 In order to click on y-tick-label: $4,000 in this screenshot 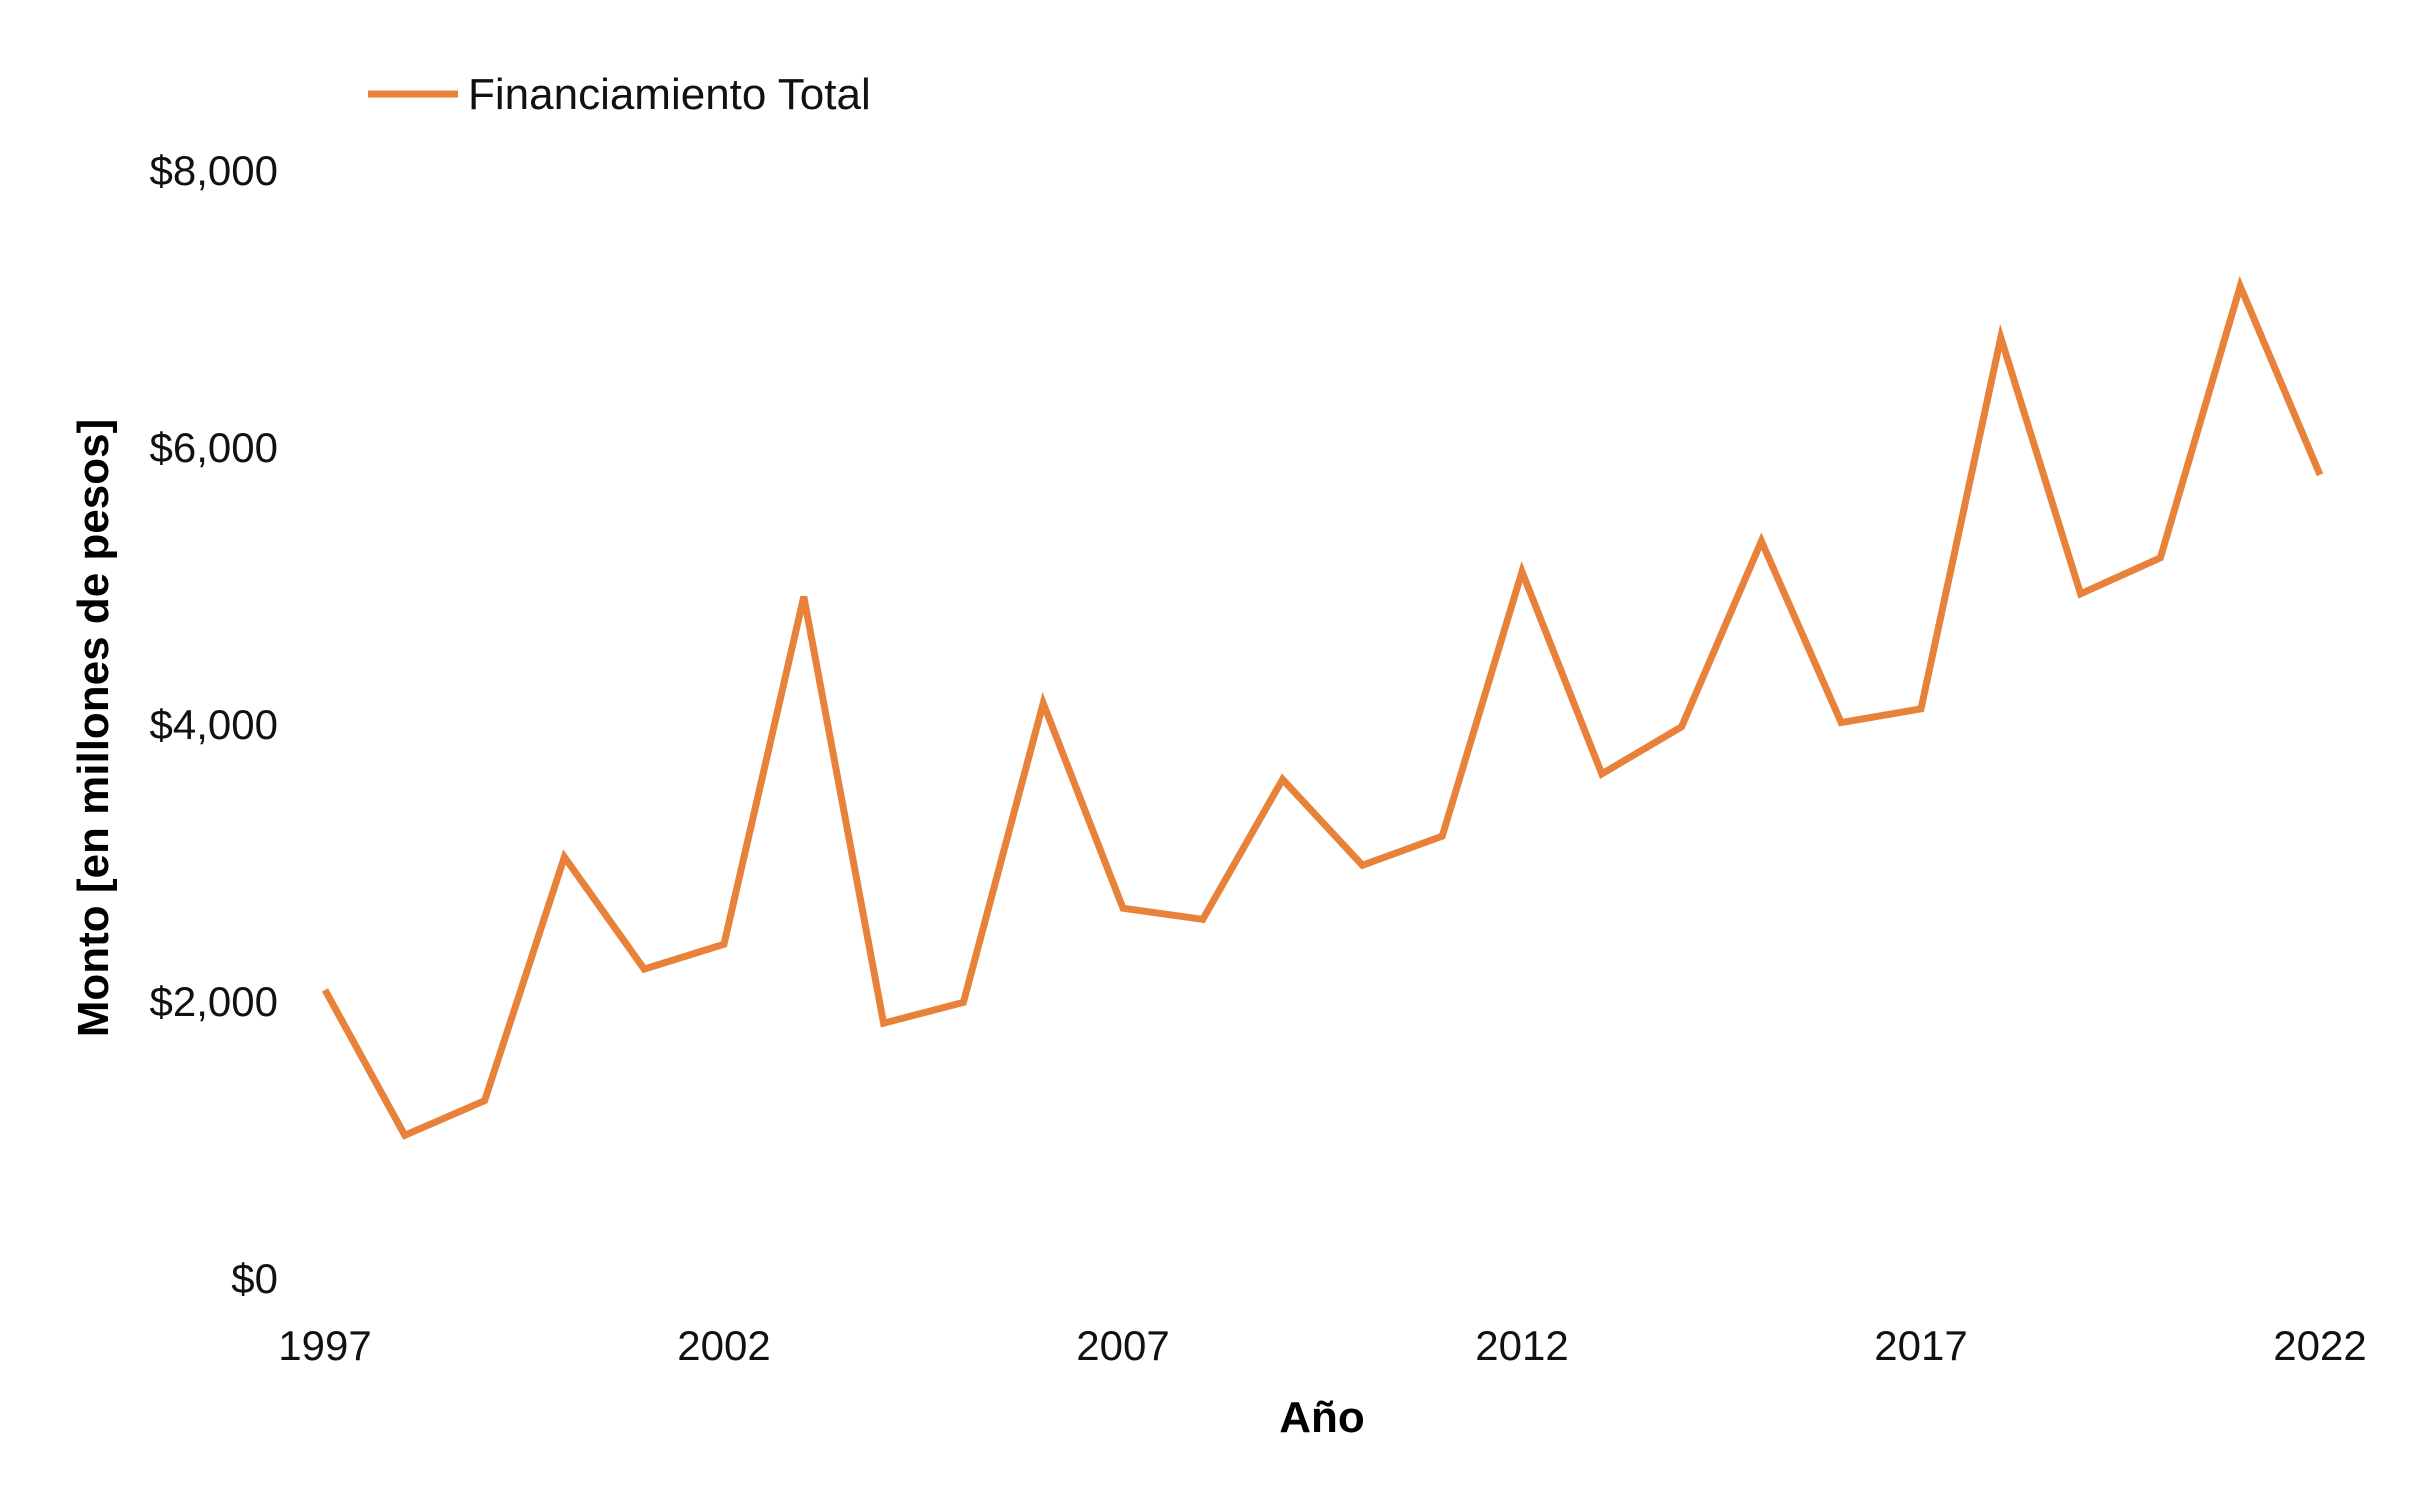, I will do `click(214, 724)`.